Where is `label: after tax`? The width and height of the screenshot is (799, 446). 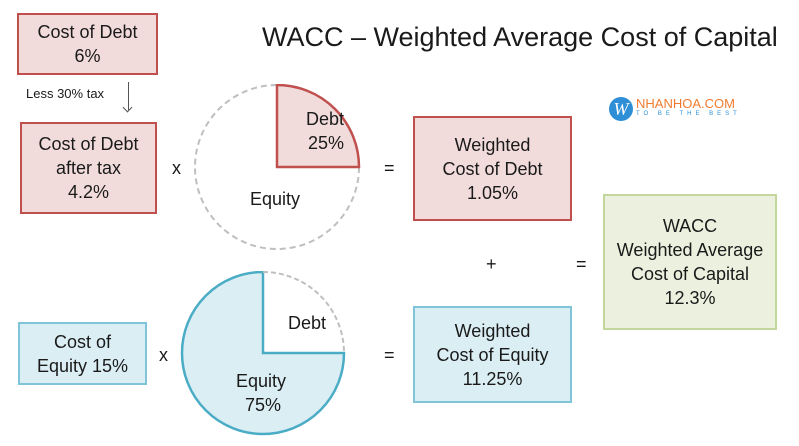 label: after tax is located at coordinates (88, 168).